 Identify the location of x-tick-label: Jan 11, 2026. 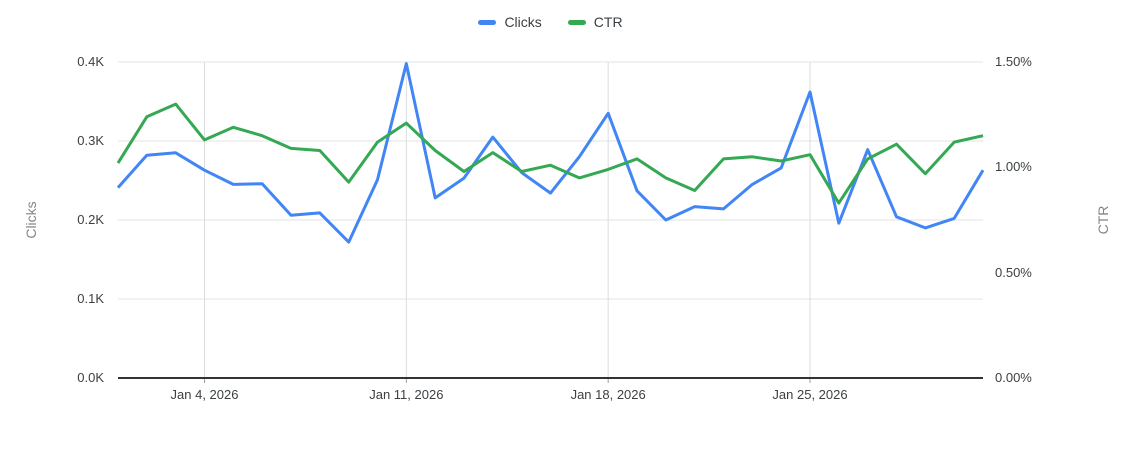
(406, 394).